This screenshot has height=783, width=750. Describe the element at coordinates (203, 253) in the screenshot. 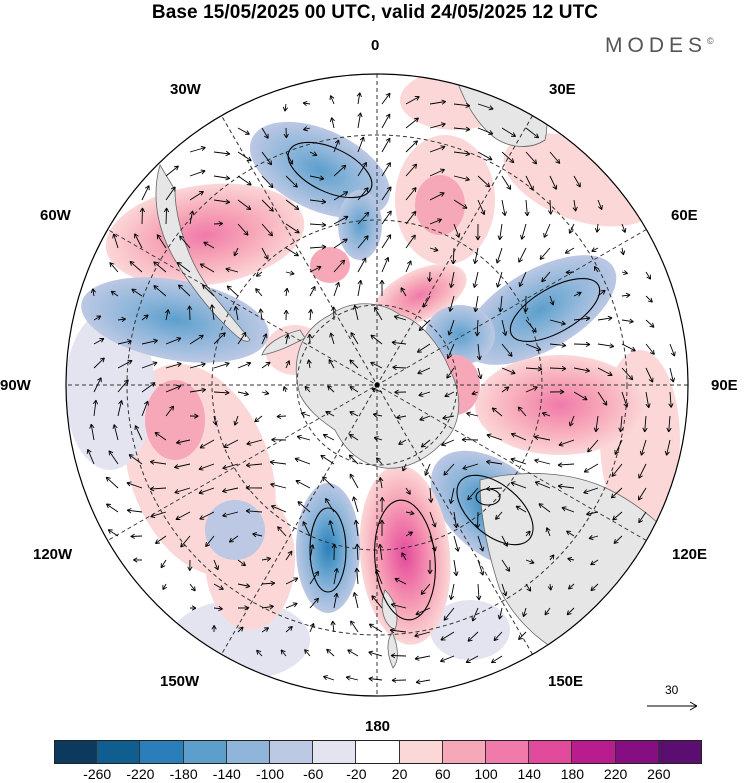

I see `south-america` at that location.